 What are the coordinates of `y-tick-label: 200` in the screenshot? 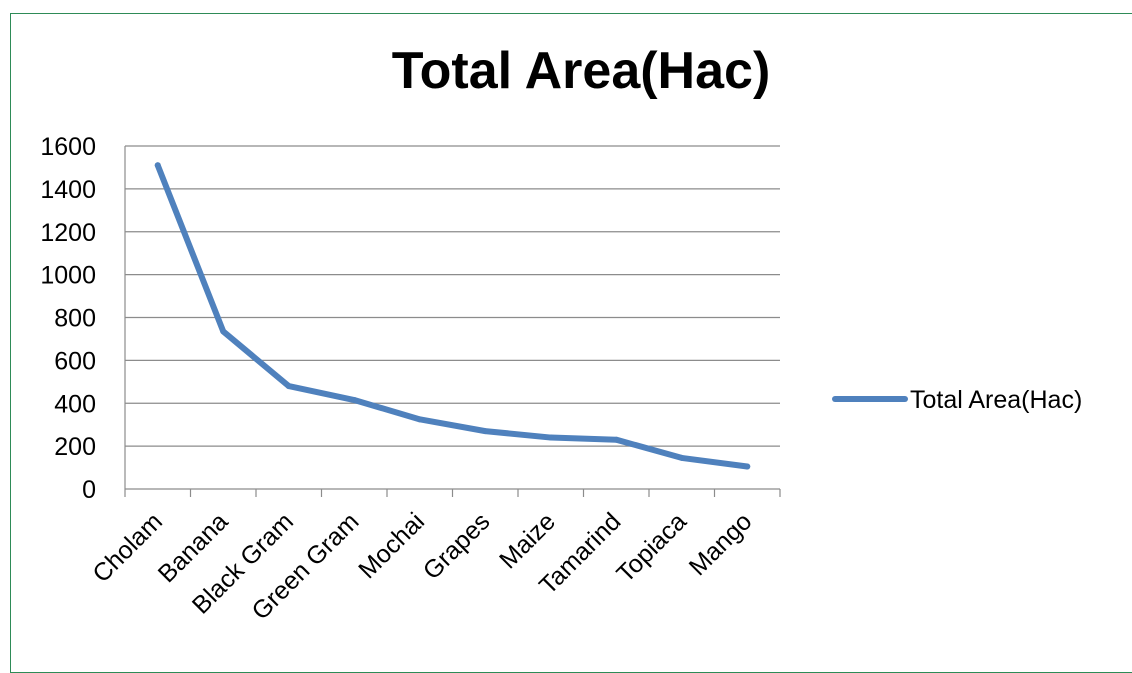 It's located at (75, 447).